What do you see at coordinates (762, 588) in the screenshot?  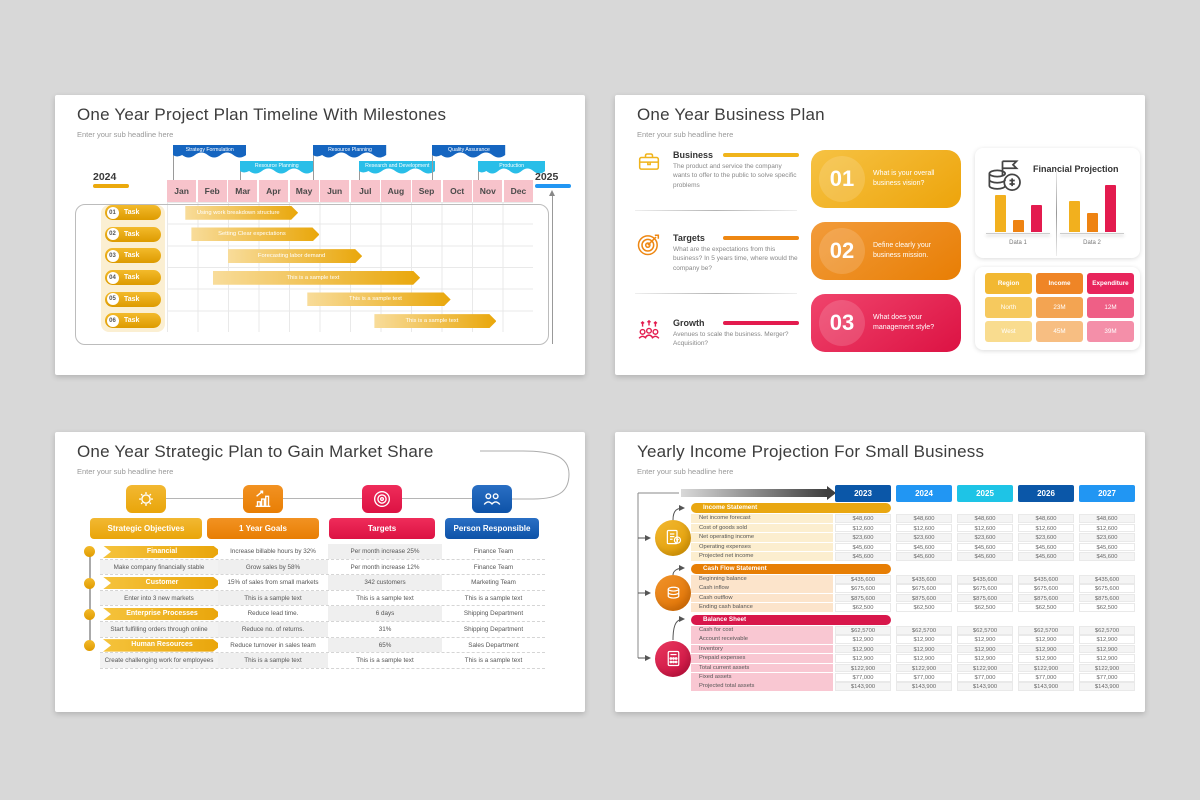 I see `row-label: Cash inflow` at bounding box center [762, 588].